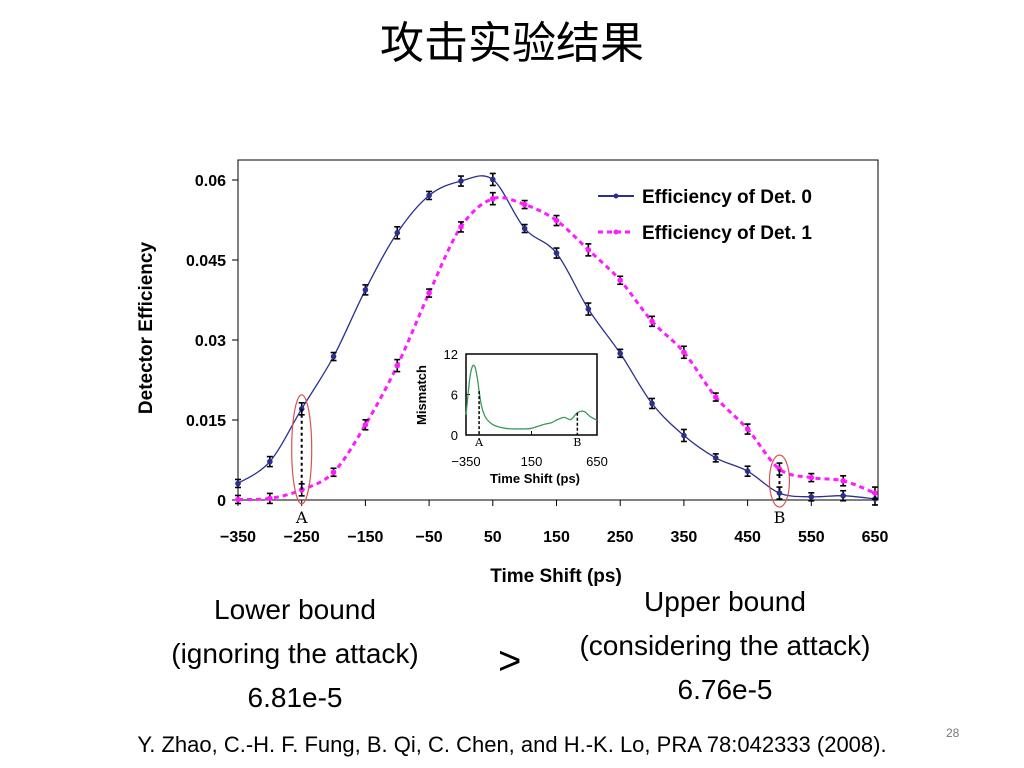  I want to click on y-tick-label: 0.03, so click(210, 341).